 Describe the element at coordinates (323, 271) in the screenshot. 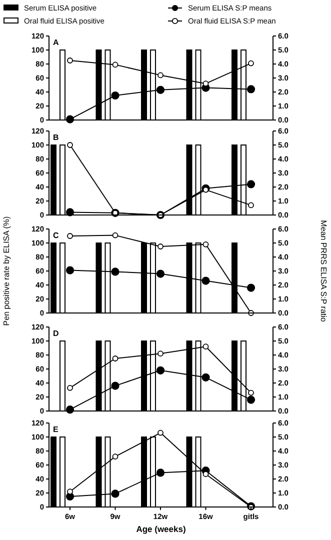

I see `y2-axis-title: Mean PRRS ELISA S:P ratio` at that location.